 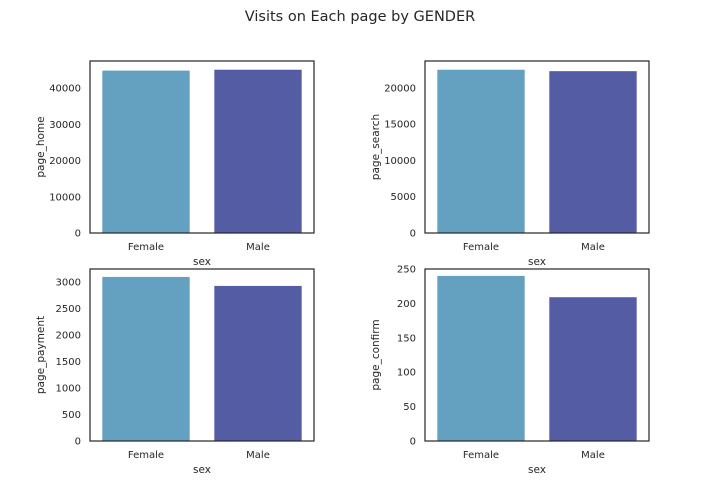 I want to click on y-axis-label: page_home, so click(x=41, y=146).